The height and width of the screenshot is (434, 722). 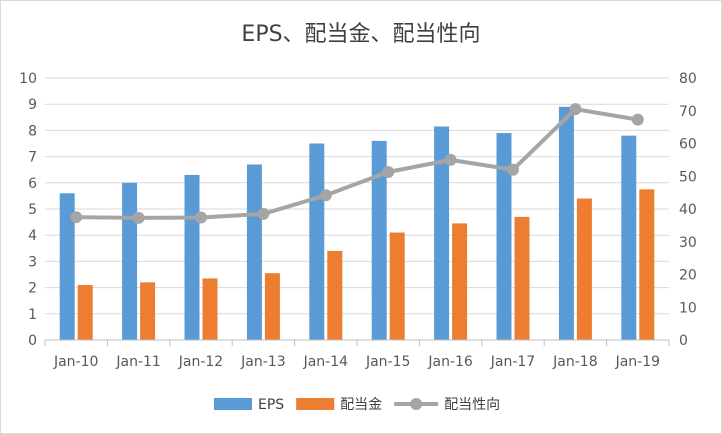 What do you see at coordinates (32, 236) in the screenshot?
I see `left-tick-label: 4` at bounding box center [32, 236].